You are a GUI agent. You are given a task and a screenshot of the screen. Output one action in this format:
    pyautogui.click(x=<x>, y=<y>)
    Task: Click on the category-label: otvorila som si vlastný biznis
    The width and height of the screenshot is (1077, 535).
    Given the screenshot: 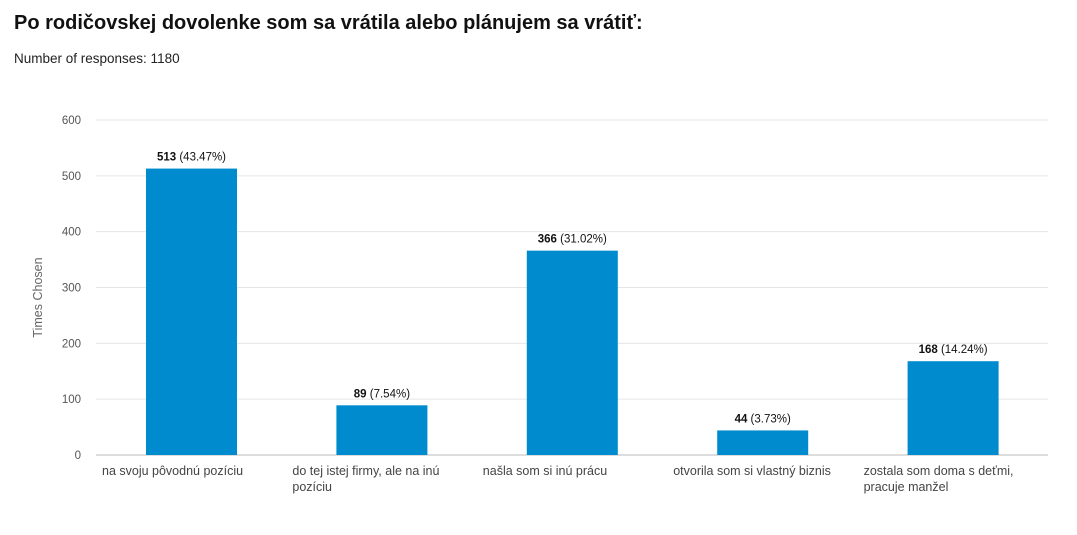 What is the action you would take?
    pyautogui.click(x=752, y=471)
    